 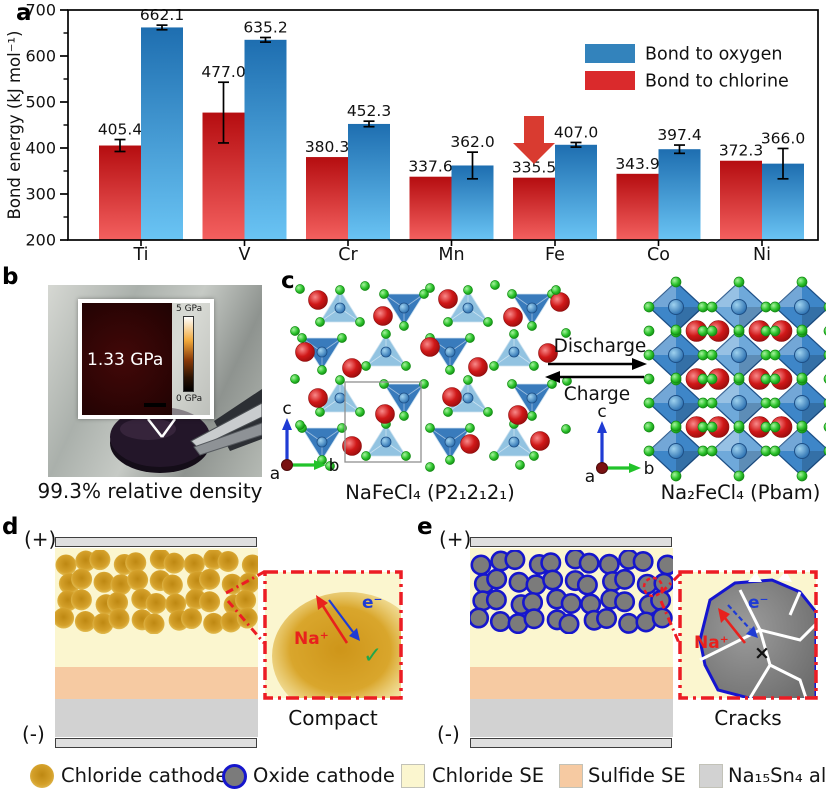 What do you see at coordinates (156, 592) in the screenshot?
I see `chloride-cathode-particles` at bounding box center [156, 592].